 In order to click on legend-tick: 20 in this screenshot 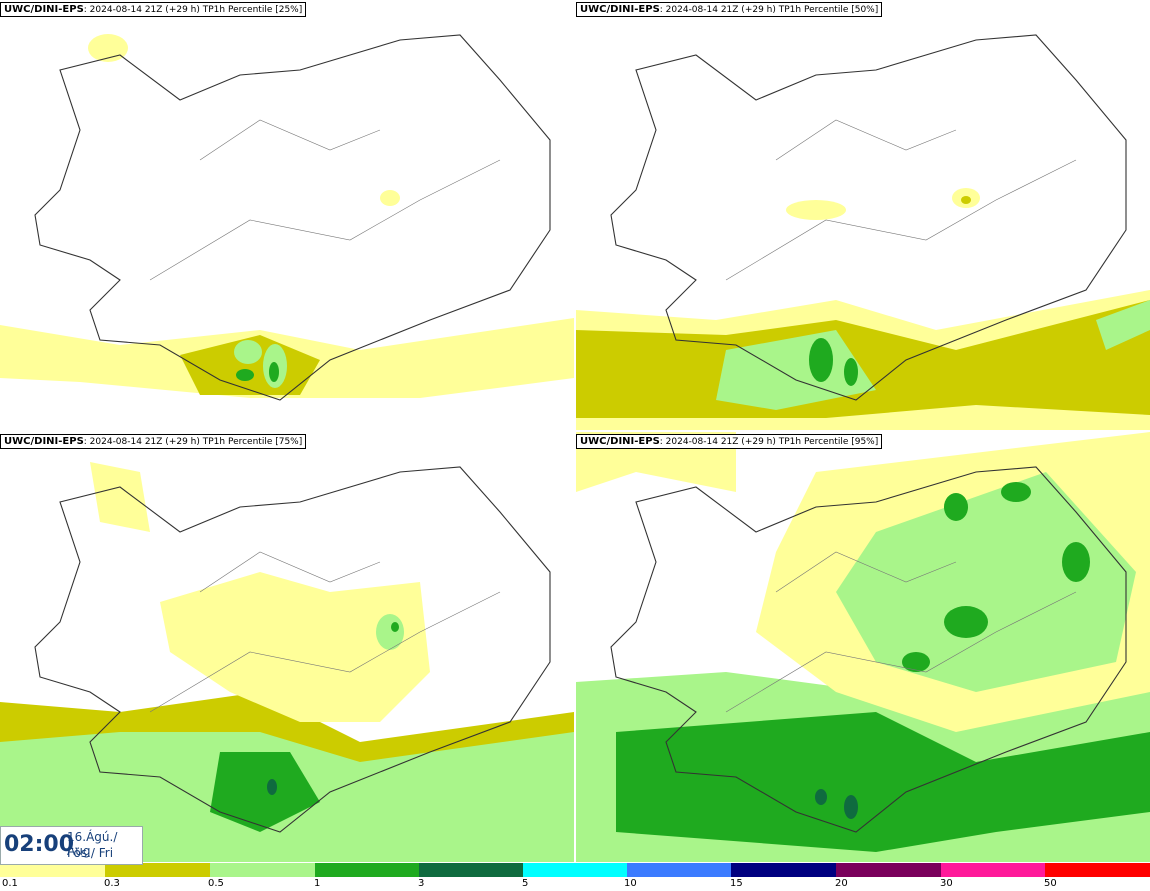, I will do `click(841, 883)`.